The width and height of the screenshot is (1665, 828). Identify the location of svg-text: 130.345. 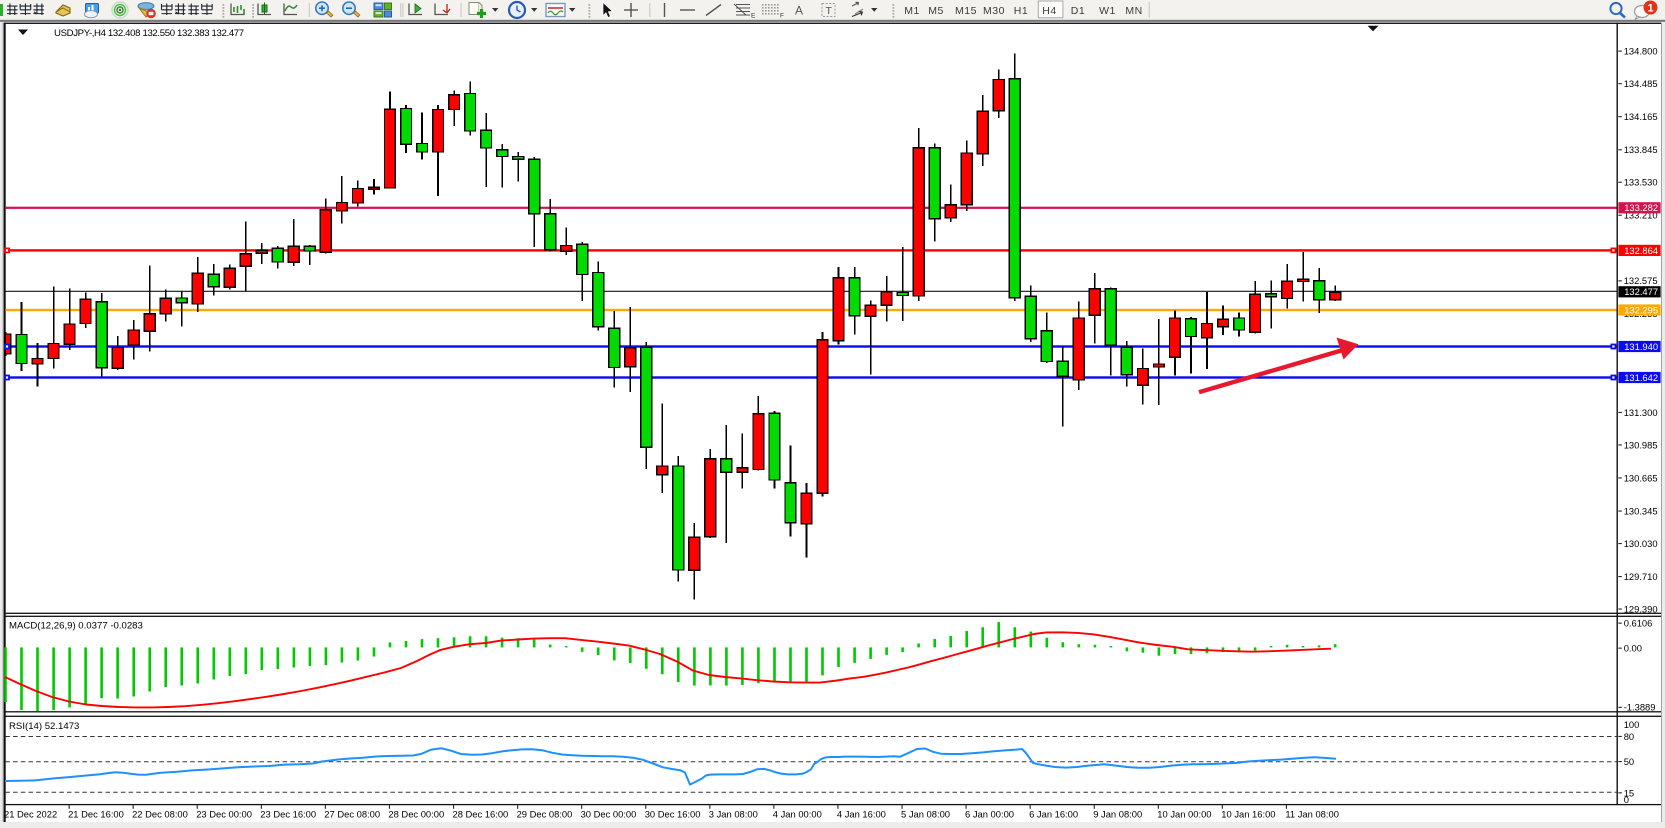
(1641, 510).